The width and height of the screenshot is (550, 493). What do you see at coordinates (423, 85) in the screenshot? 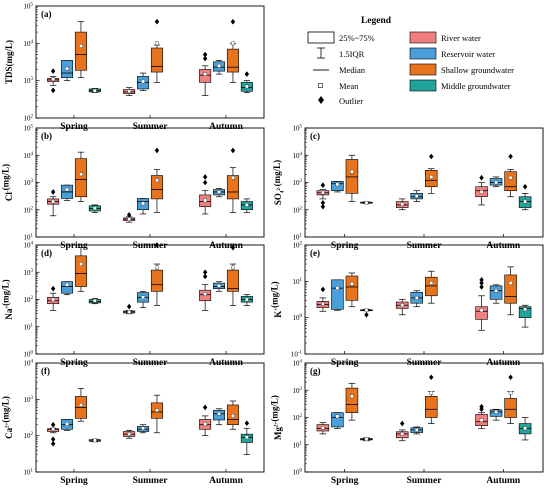
I see `legend-swatch-middle-groundwater` at bounding box center [423, 85].